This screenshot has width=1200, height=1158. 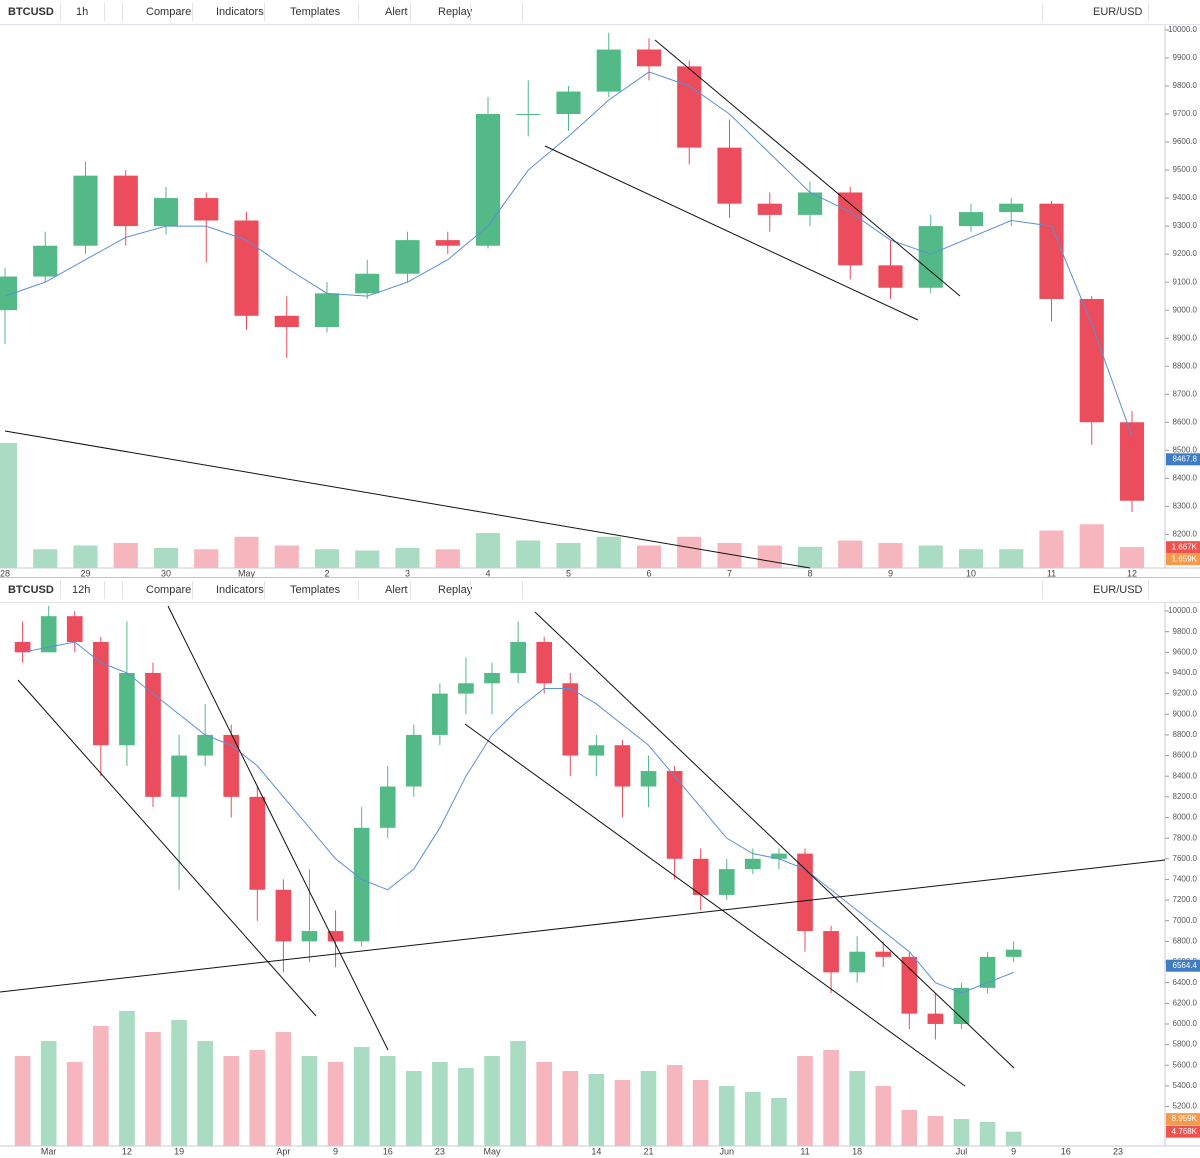 I want to click on x-tick-label: 28, so click(x=5, y=573).